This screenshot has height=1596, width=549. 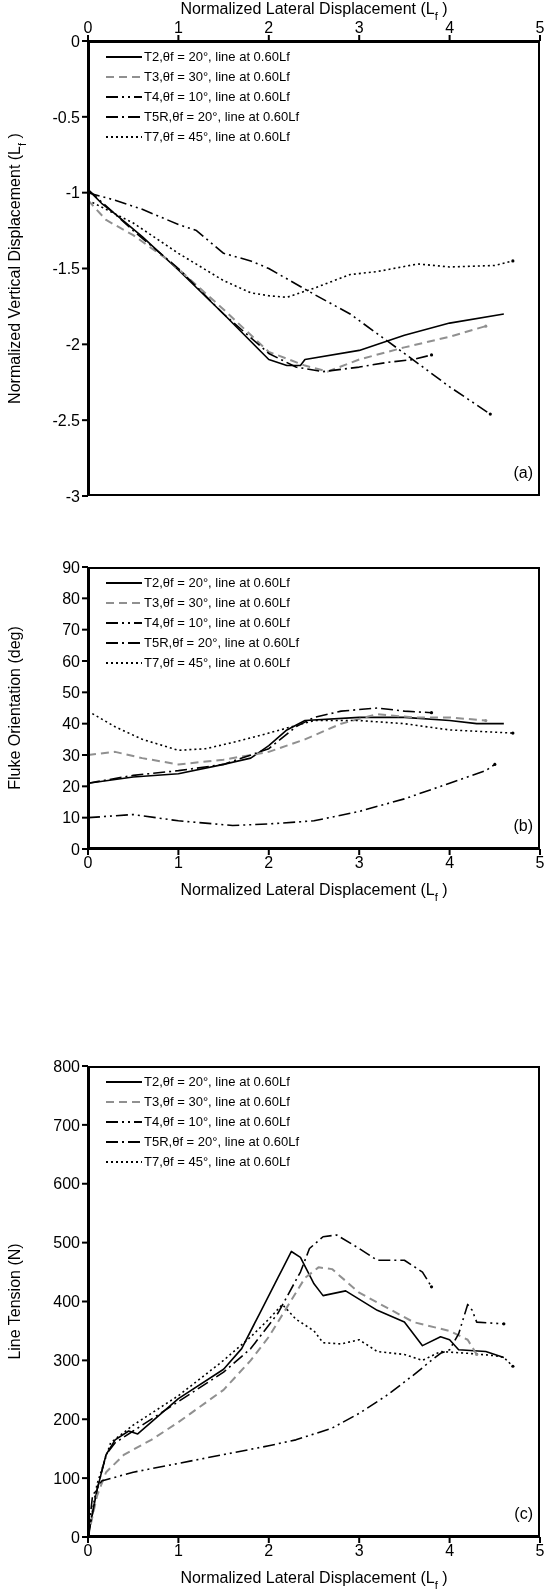 What do you see at coordinates (71, 818) in the screenshot?
I see `y-tick-label: 10` at bounding box center [71, 818].